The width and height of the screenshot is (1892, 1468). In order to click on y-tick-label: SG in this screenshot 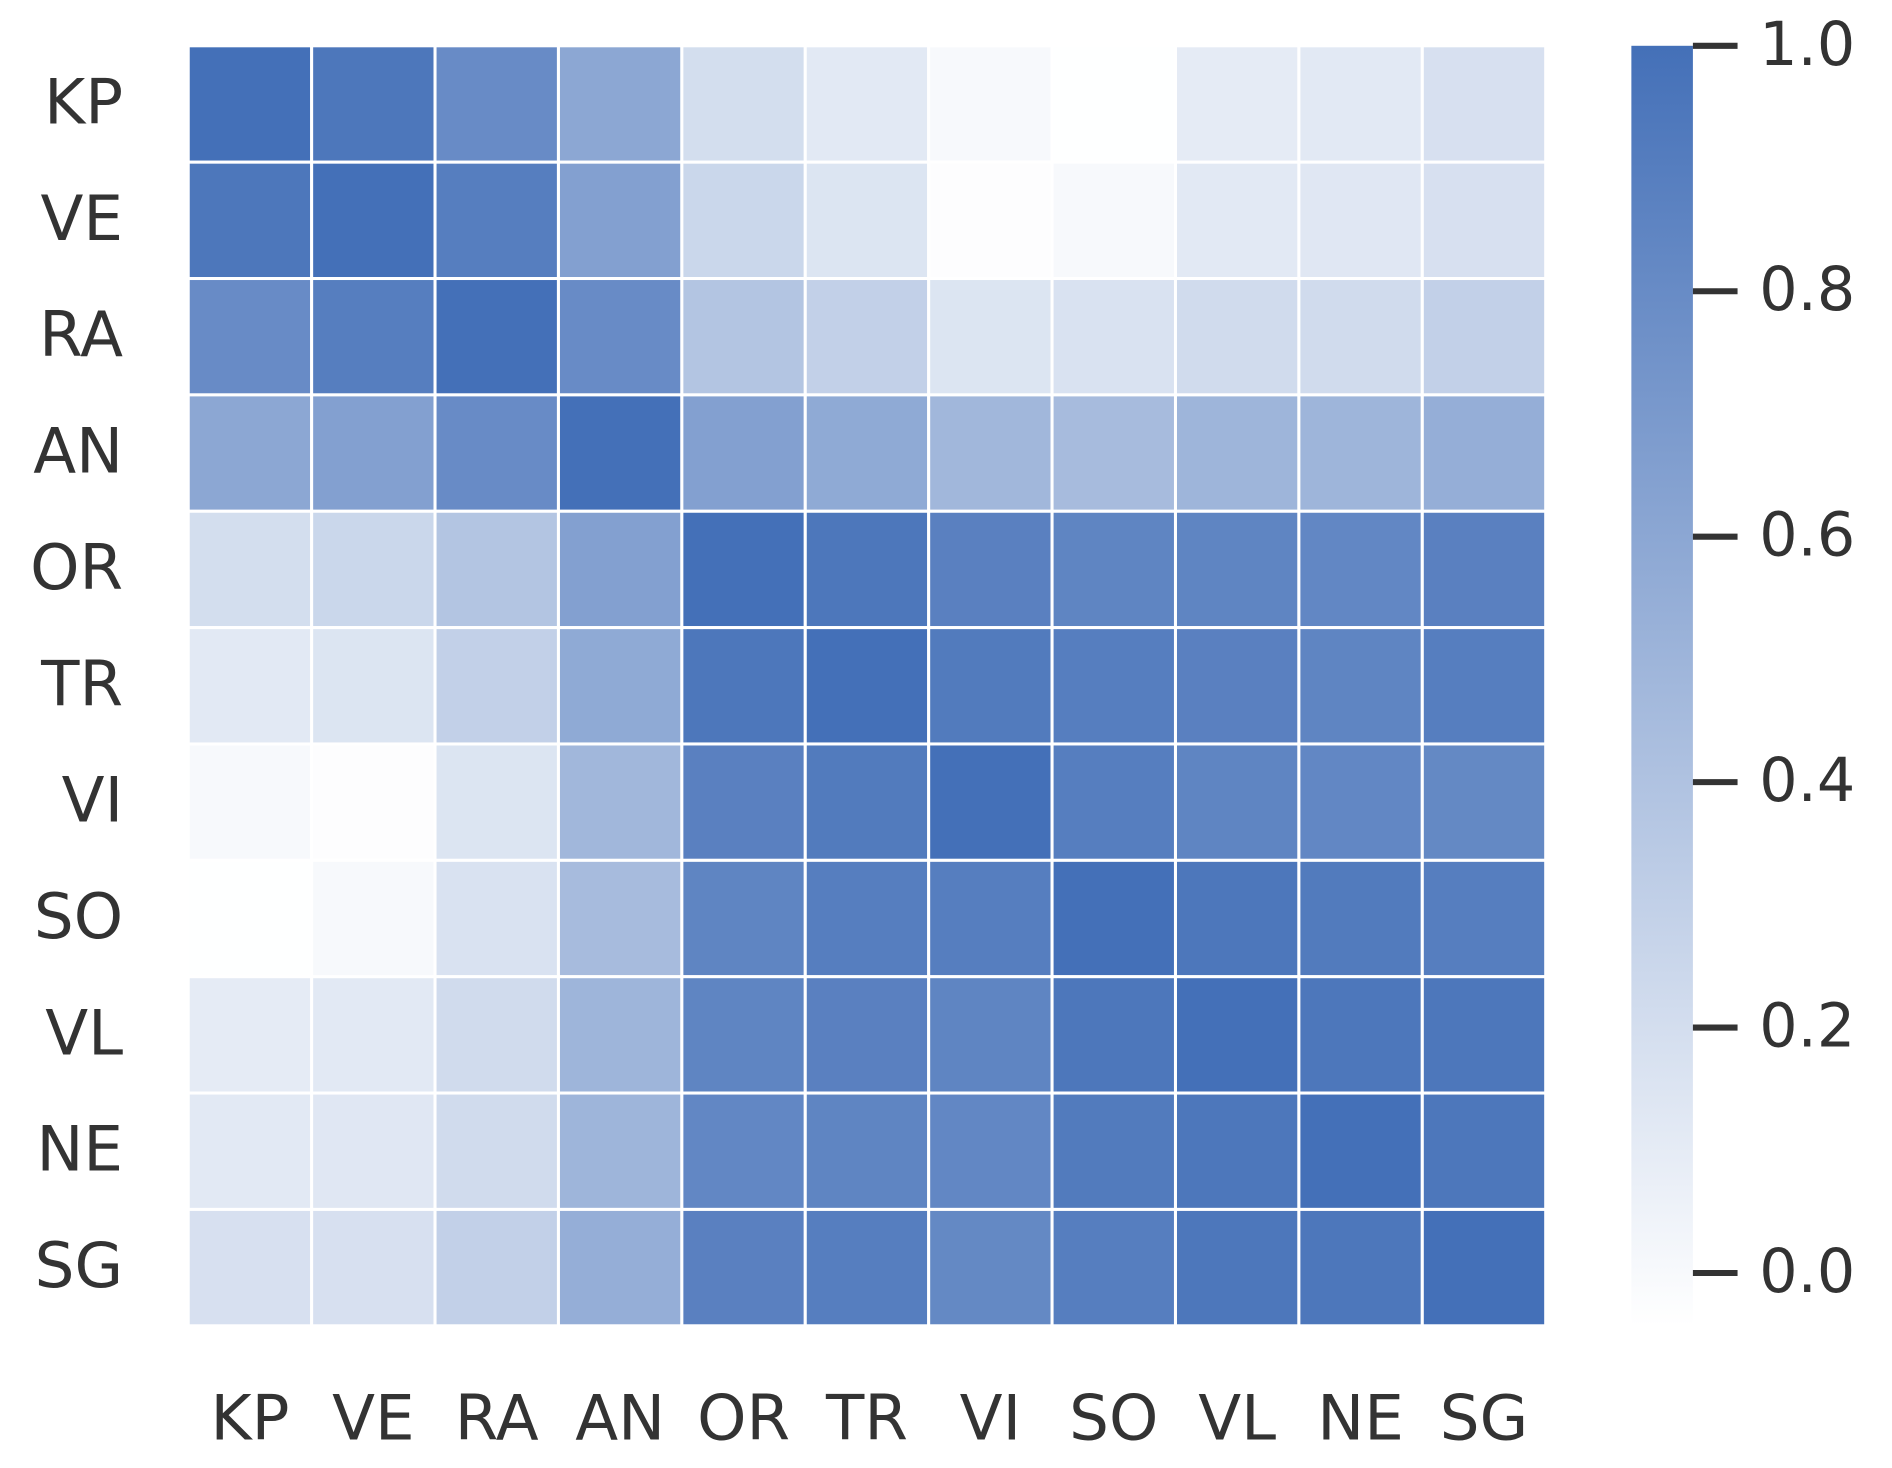, I will do `click(79, 1265)`.